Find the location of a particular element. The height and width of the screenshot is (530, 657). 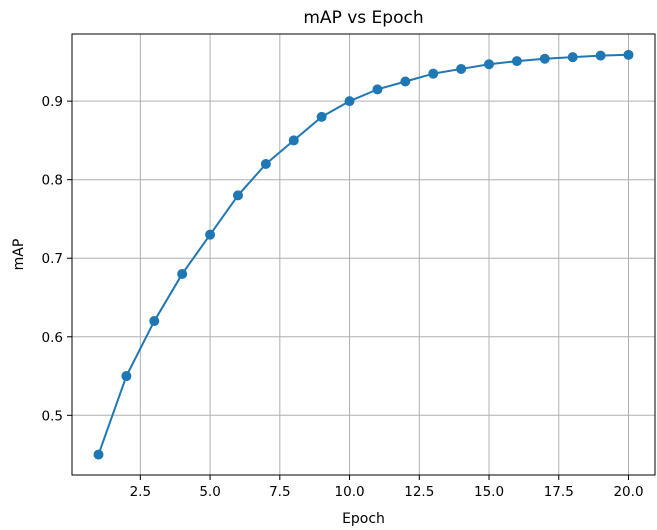

y-tick-label: 0.5 is located at coordinates (52, 416).